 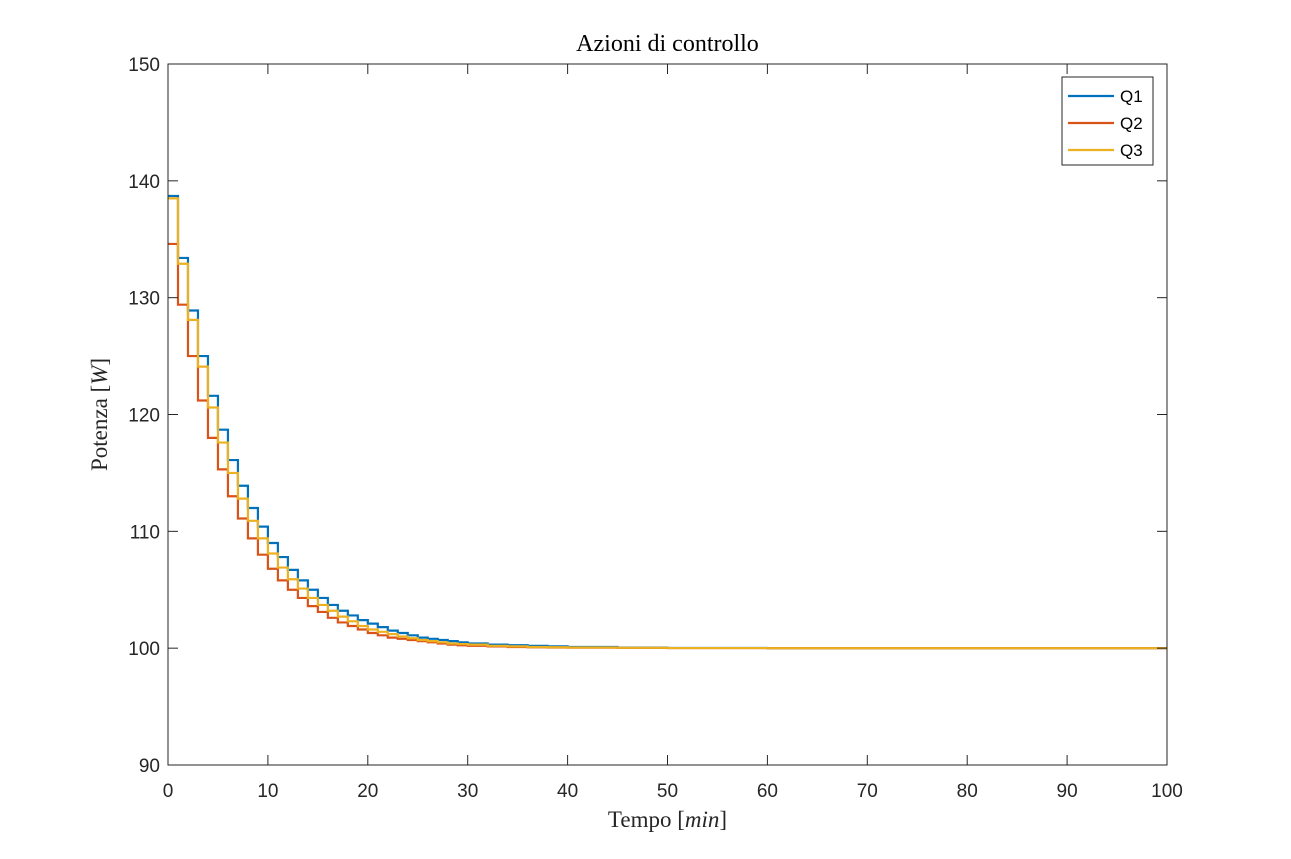 I want to click on legend-label: Q2, so click(x=1131, y=123).